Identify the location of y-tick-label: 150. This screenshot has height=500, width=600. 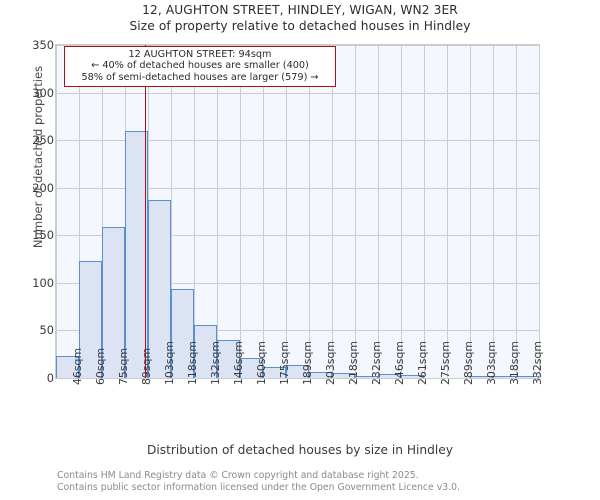
(43, 235).